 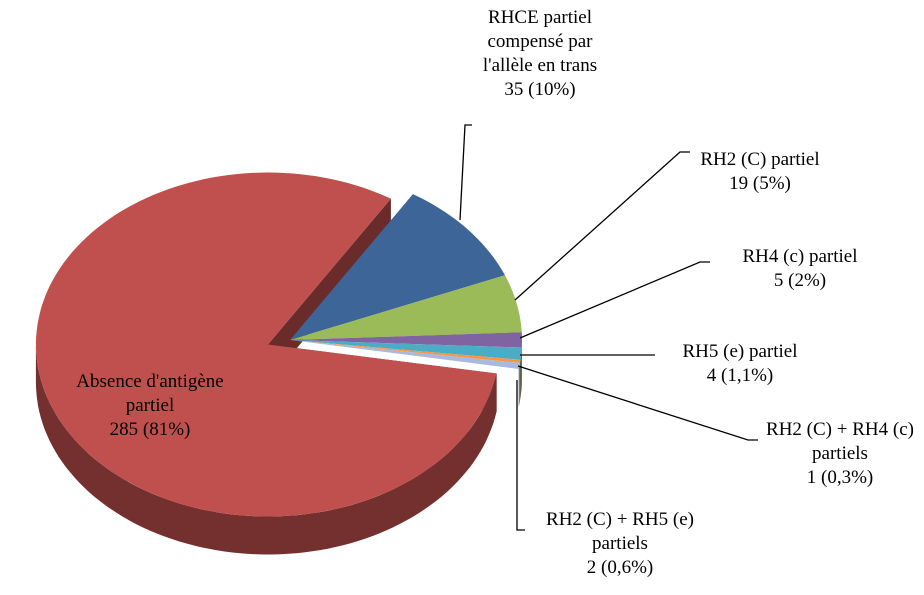 What do you see at coordinates (740, 351) in the screenshot?
I see `label-text: RH5 (e) partiel` at bounding box center [740, 351].